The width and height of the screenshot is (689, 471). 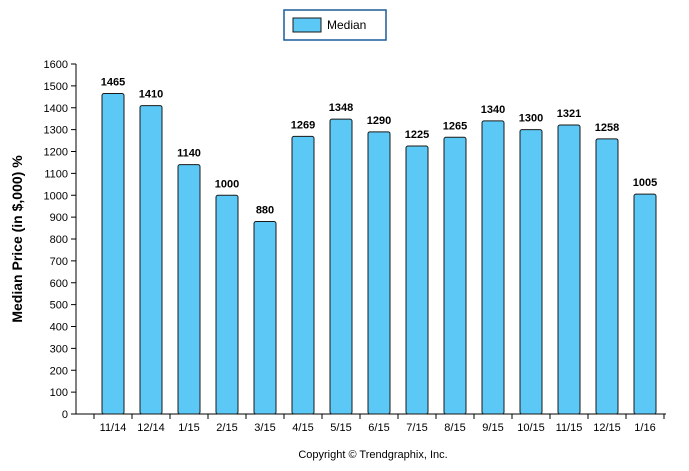 What do you see at coordinates (59, 349) in the screenshot?
I see `y-tick-label: 300` at bounding box center [59, 349].